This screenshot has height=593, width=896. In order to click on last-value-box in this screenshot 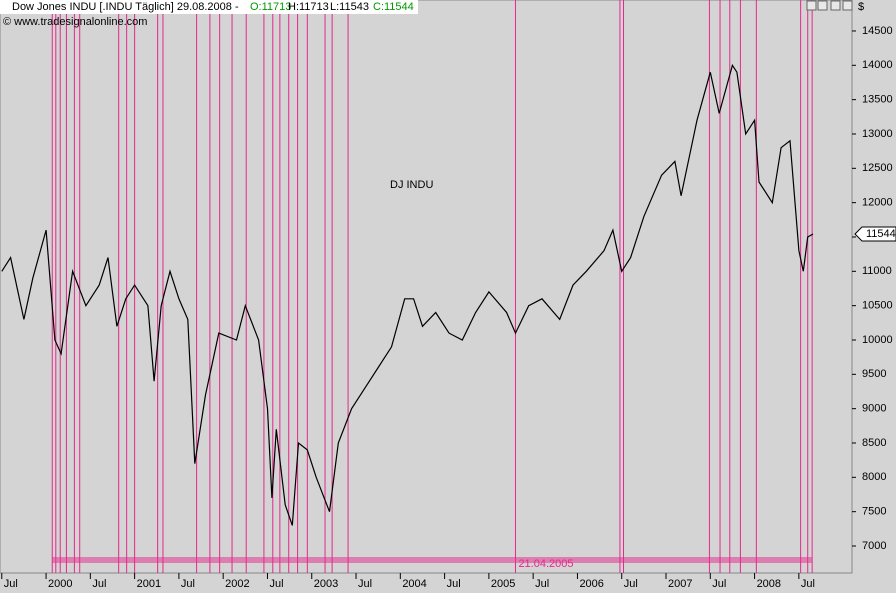, I will do `click(875, 234)`.